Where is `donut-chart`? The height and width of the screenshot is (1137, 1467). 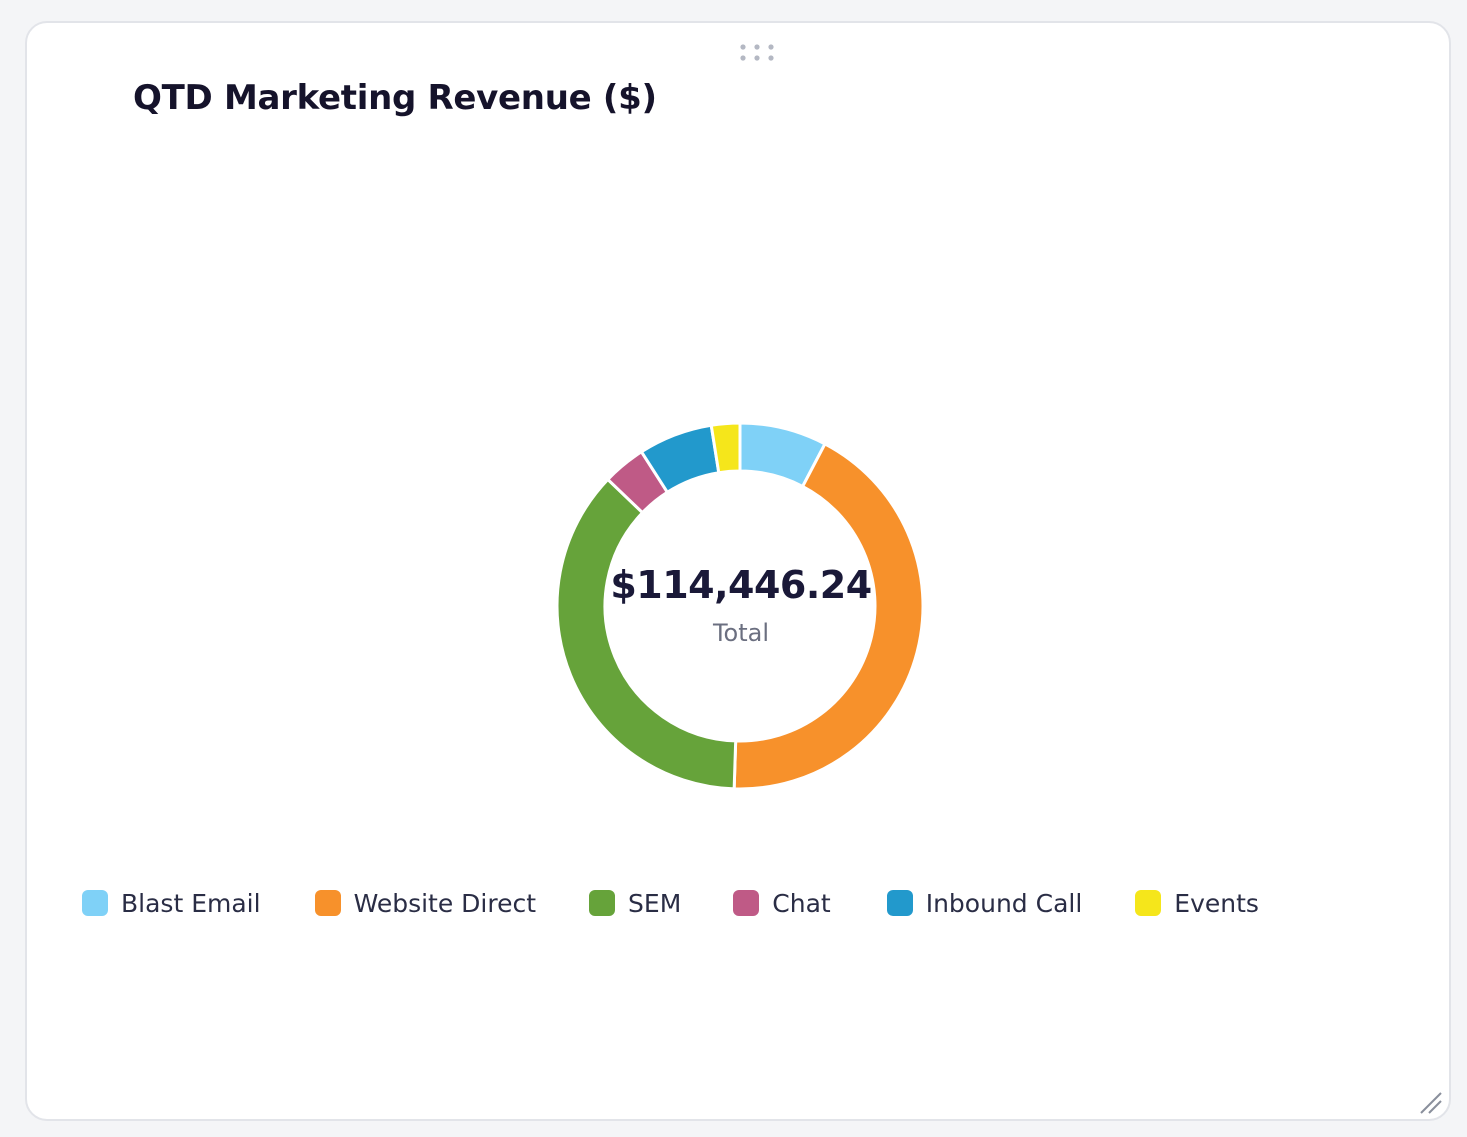
donut-chart is located at coordinates (740, 606).